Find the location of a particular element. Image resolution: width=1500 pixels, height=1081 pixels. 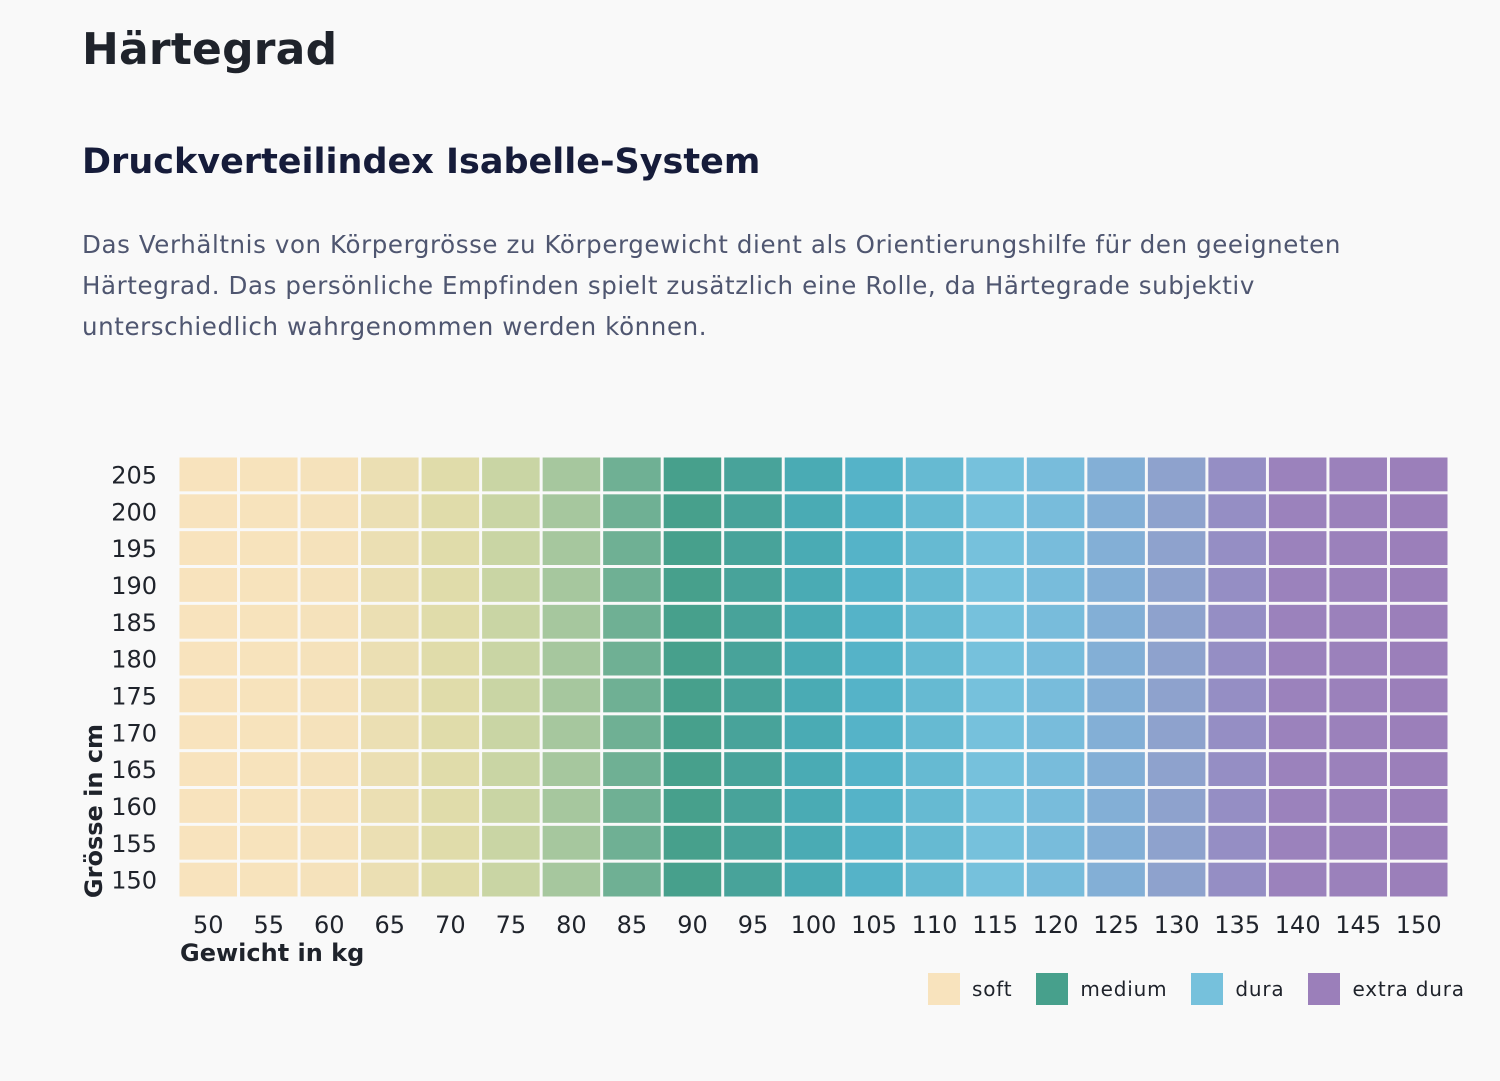

x-tick-label: 145 is located at coordinates (1358, 925).